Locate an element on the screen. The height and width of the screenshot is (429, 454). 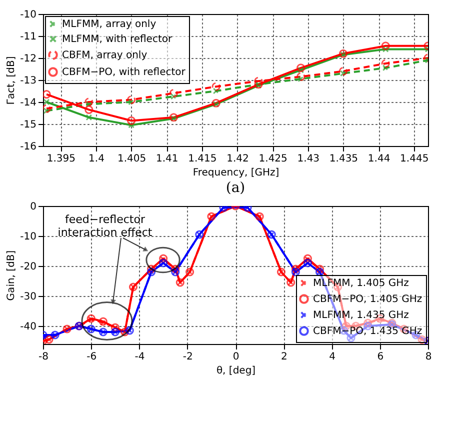
x-tick-label: 1.395 is located at coordinates (61, 159).